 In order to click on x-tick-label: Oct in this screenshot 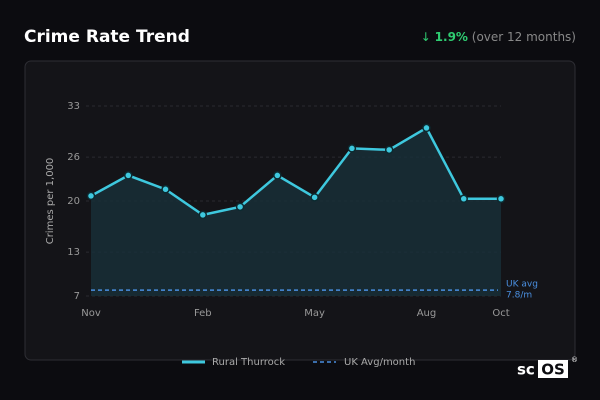, I will do `click(500, 313)`.